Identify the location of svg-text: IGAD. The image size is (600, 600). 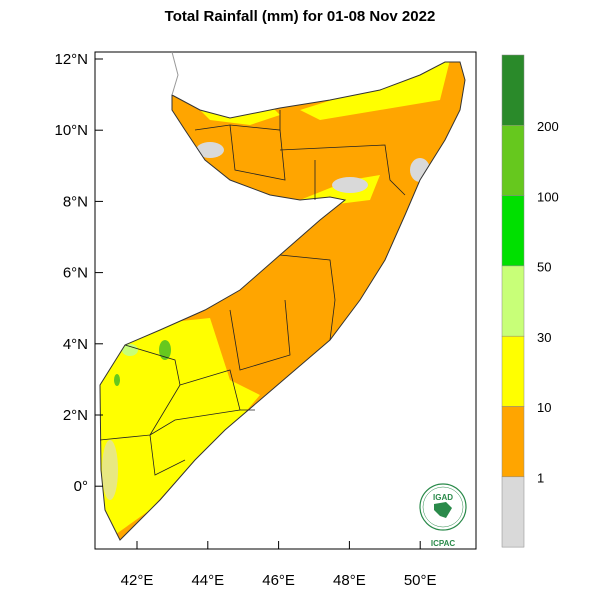
(443, 497).